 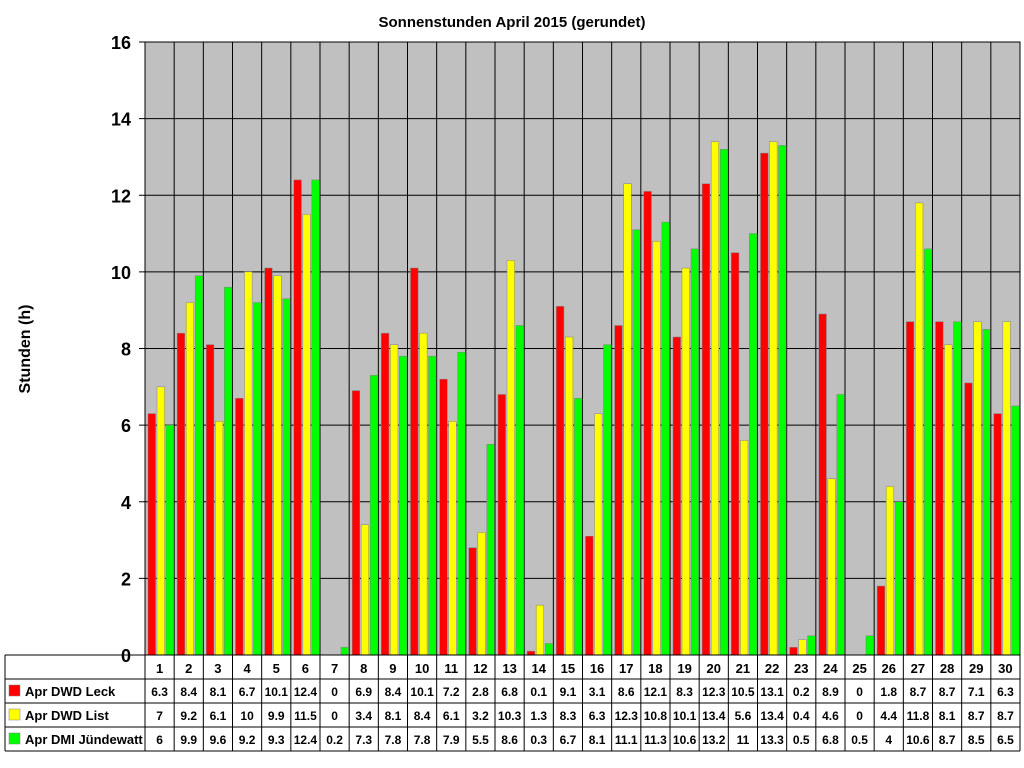 I want to click on y-tick-label: 12, so click(x=121, y=196).